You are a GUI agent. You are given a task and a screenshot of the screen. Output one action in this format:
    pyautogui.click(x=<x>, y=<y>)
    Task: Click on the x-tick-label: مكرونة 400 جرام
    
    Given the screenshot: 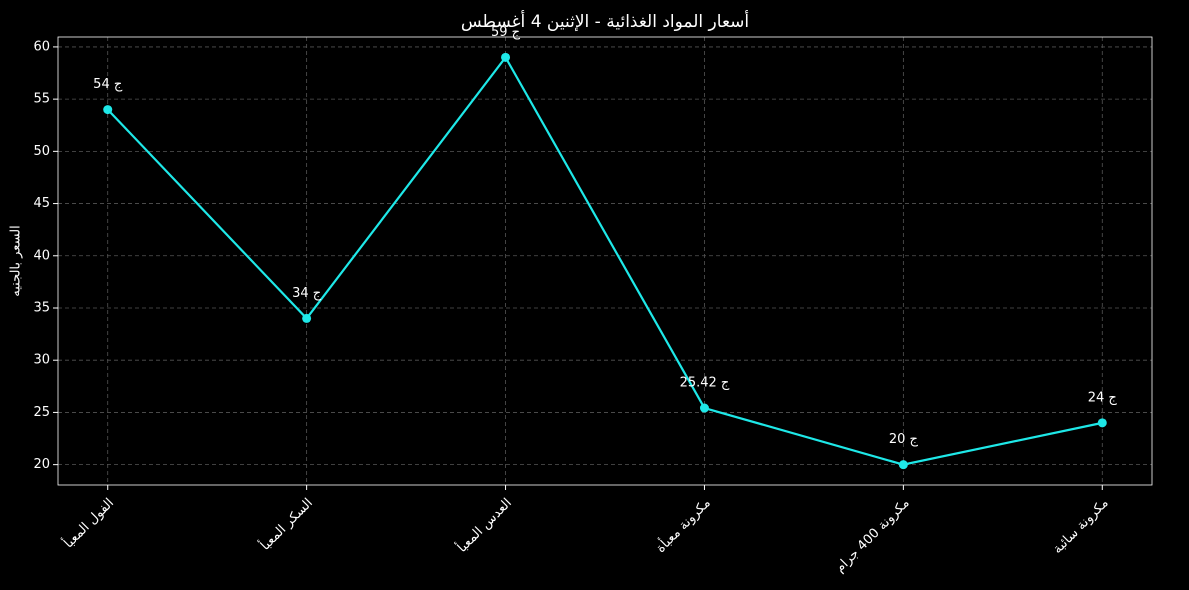 What is the action you would take?
    pyautogui.click(x=873, y=536)
    